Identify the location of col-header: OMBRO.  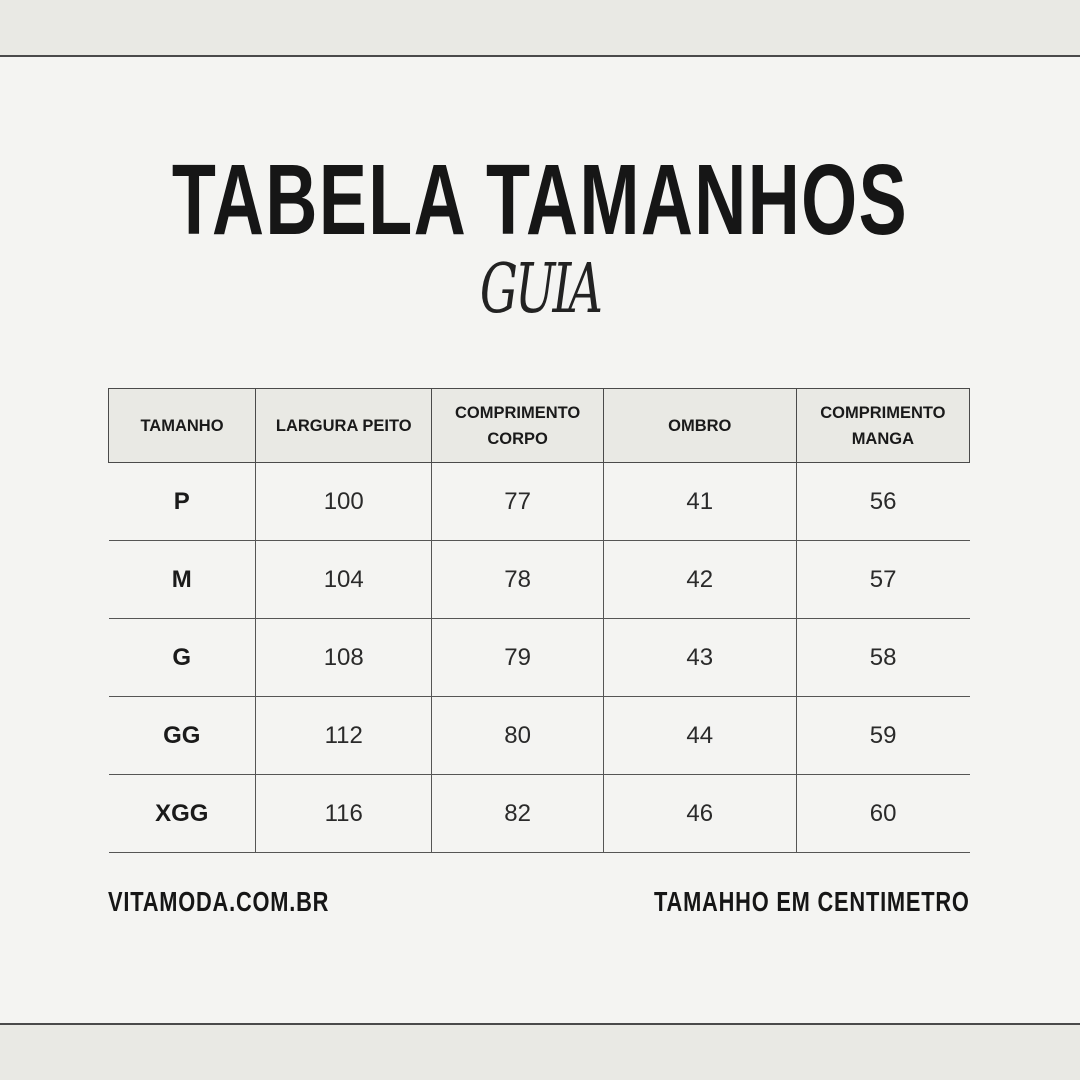
(699, 425).